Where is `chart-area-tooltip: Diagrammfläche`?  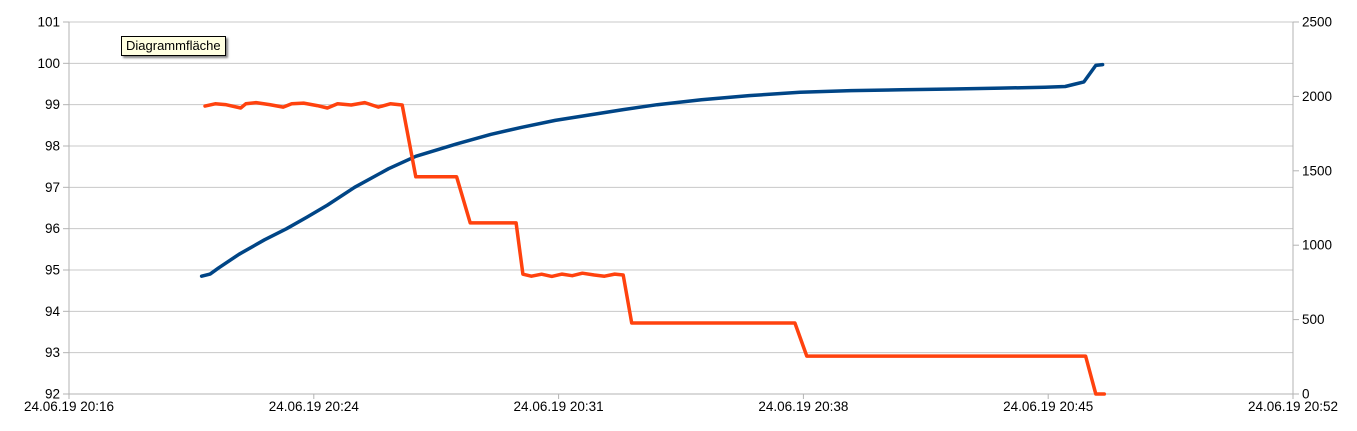 chart-area-tooltip: Diagrammfläche is located at coordinates (173, 46).